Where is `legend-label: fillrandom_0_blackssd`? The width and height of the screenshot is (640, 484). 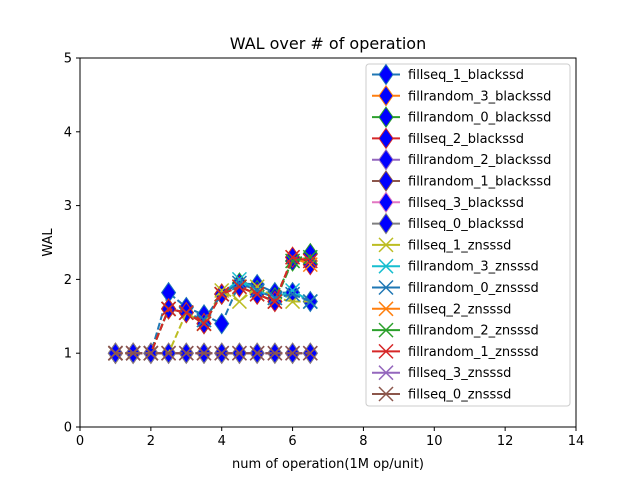
legend-label: fillrandom_0_blackssd is located at coordinates (479, 118).